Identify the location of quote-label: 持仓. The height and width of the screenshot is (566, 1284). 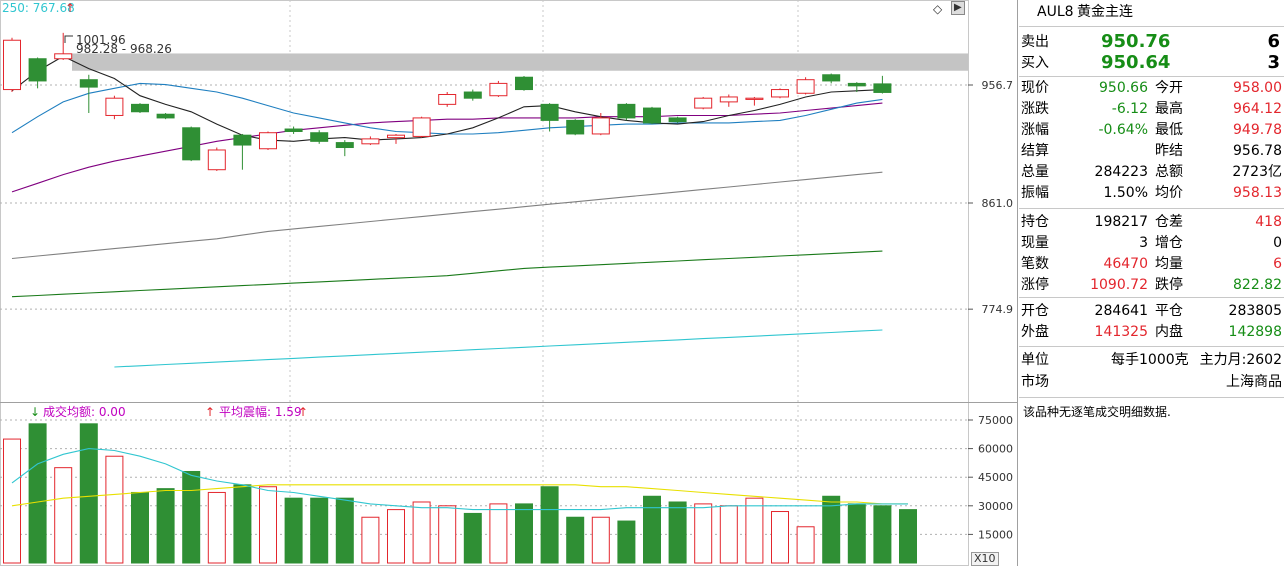
(1035, 222).